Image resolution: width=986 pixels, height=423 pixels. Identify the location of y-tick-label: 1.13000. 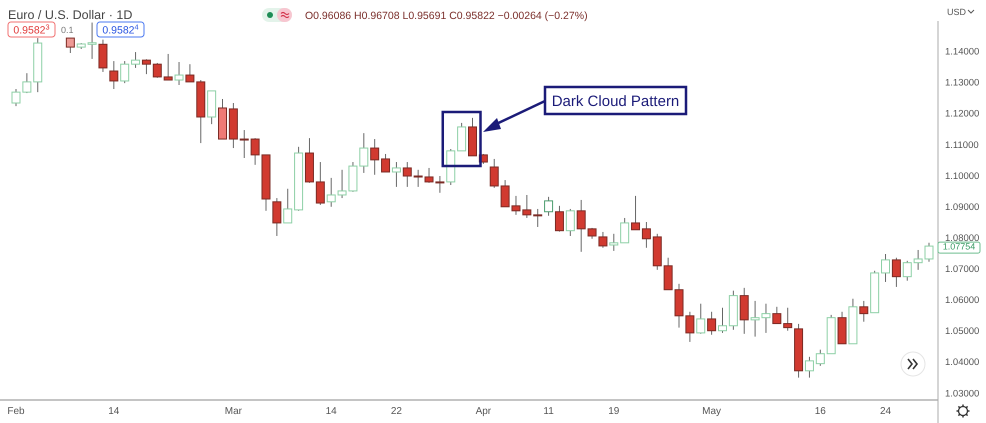
(962, 83).